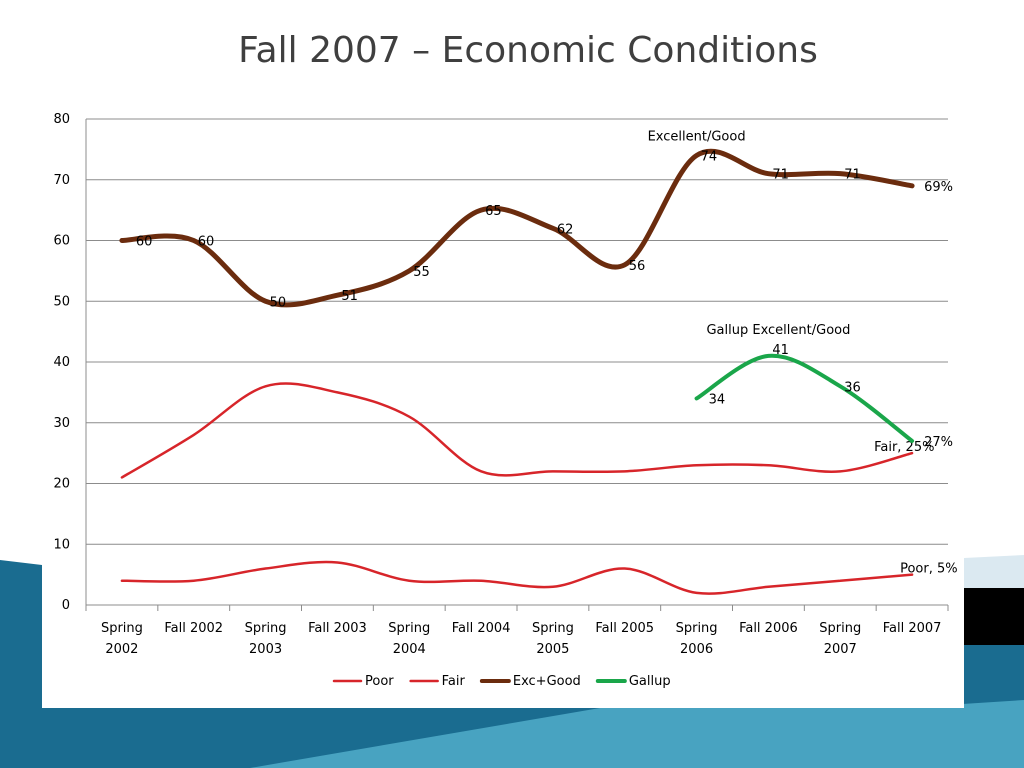 The width and height of the screenshot is (1024, 768). What do you see at coordinates (637, 734) in the screenshot?
I see `blue-wave-highlight` at bounding box center [637, 734].